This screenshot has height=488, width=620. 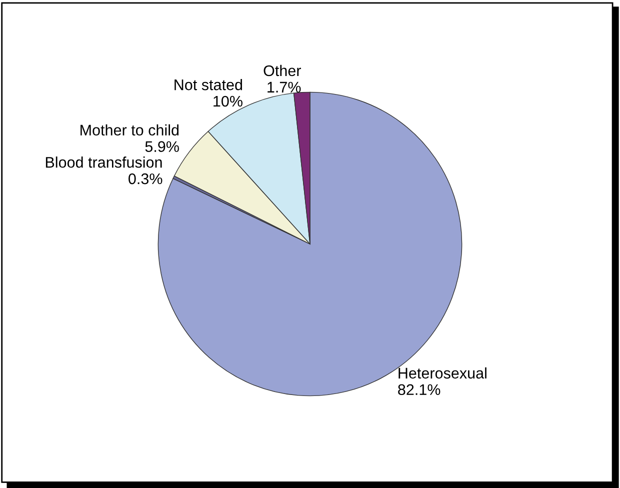 What do you see at coordinates (282, 70) in the screenshot?
I see `slice-label: Other` at bounding box center [282, 70].